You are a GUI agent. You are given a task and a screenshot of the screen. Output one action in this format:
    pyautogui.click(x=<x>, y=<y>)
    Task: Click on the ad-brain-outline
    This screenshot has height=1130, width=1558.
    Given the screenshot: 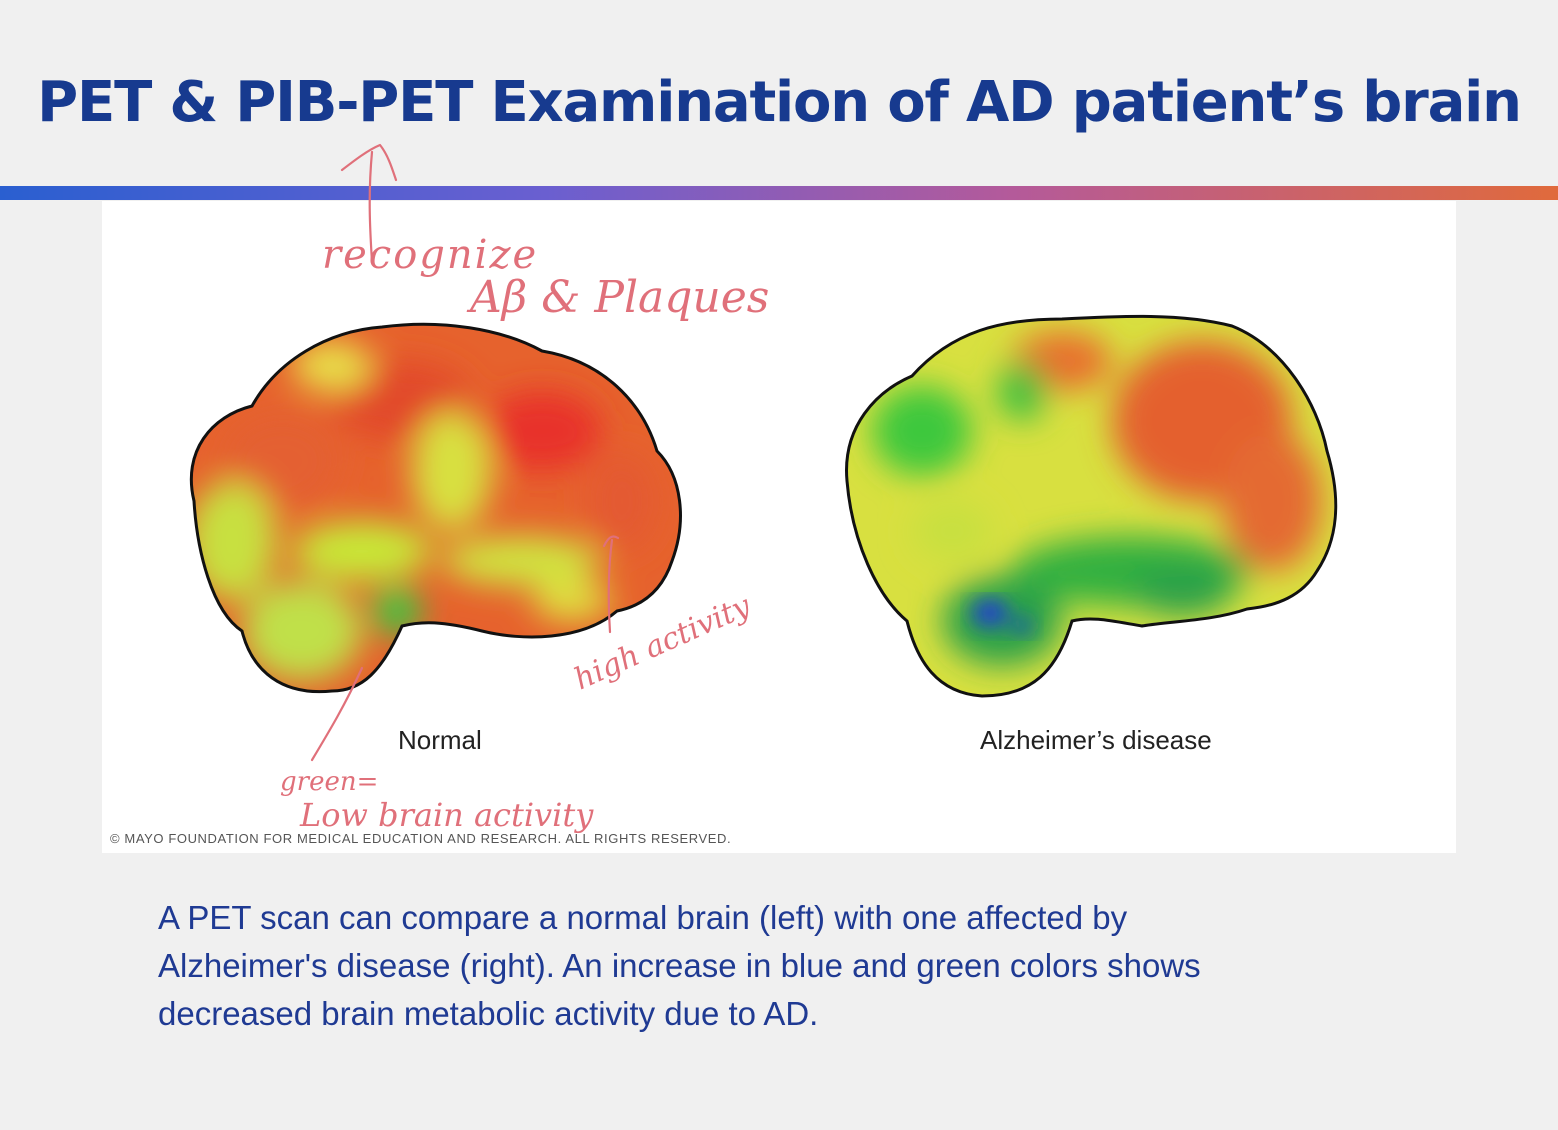 What is the action you would take?
    pyautogui.click(x=1091, y=506)
    